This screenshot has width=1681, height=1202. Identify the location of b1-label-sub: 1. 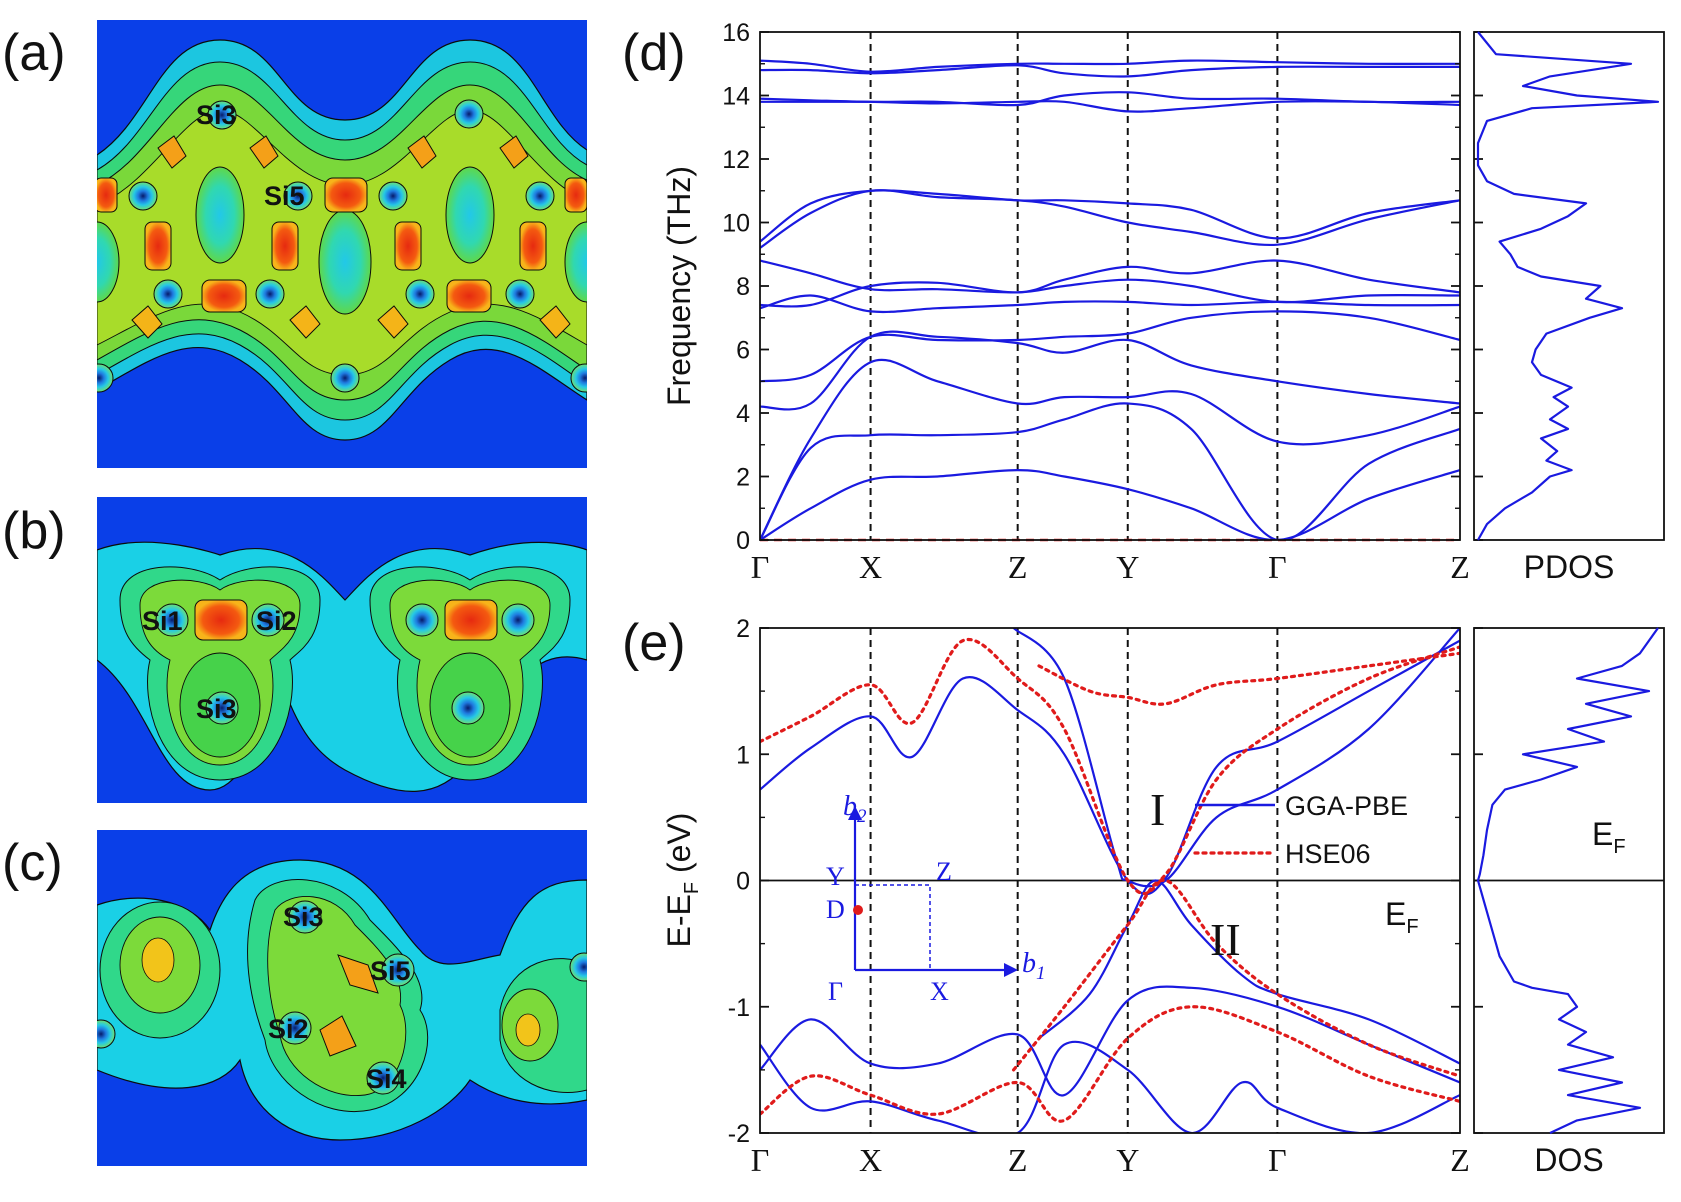
(1041, 973).